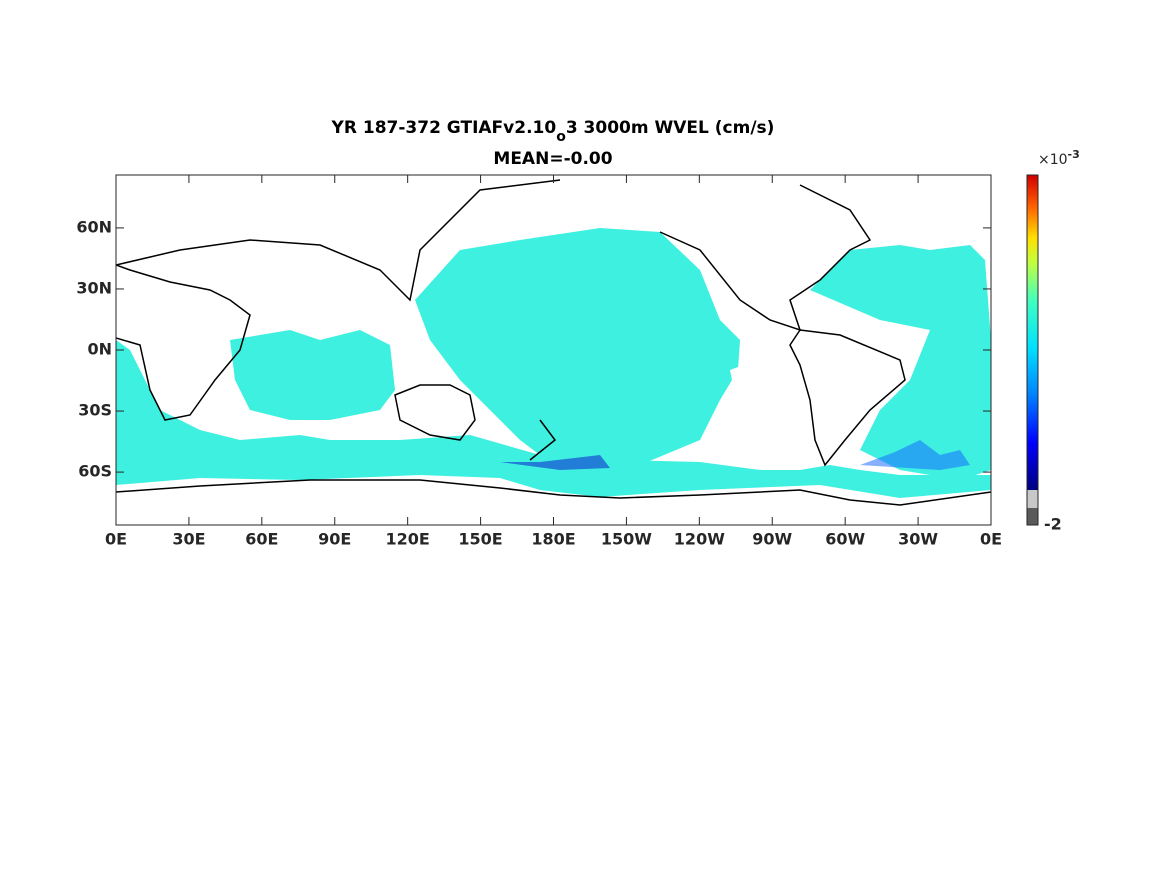 This screenshot has height=875, width=1167. I want to click on north-america, so click(765, 258).